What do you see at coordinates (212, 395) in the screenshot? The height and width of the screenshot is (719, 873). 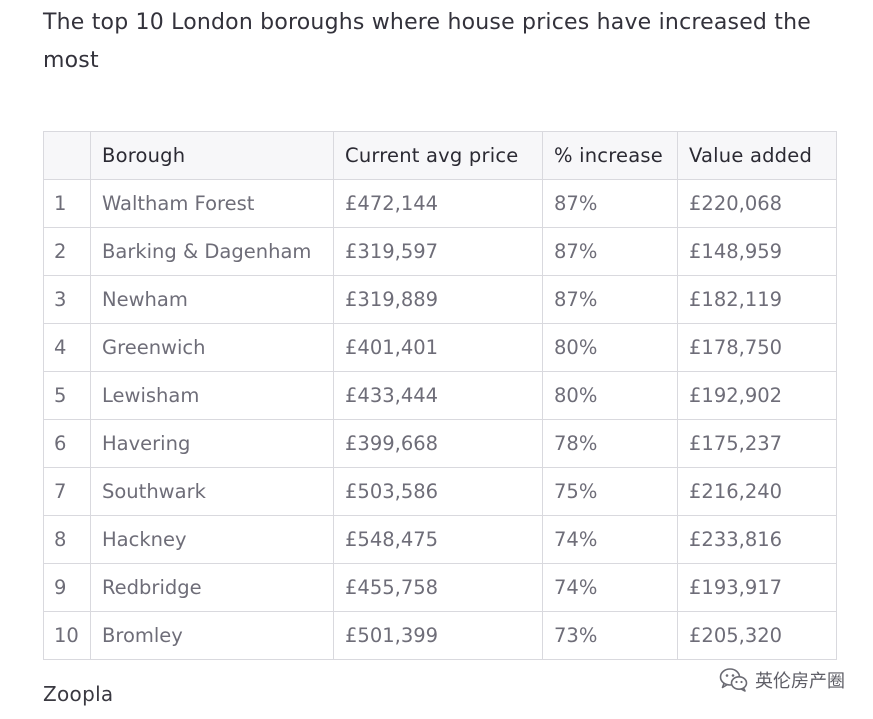 I see `cell-borough: Lewisham` at bounding box center [212, 395].